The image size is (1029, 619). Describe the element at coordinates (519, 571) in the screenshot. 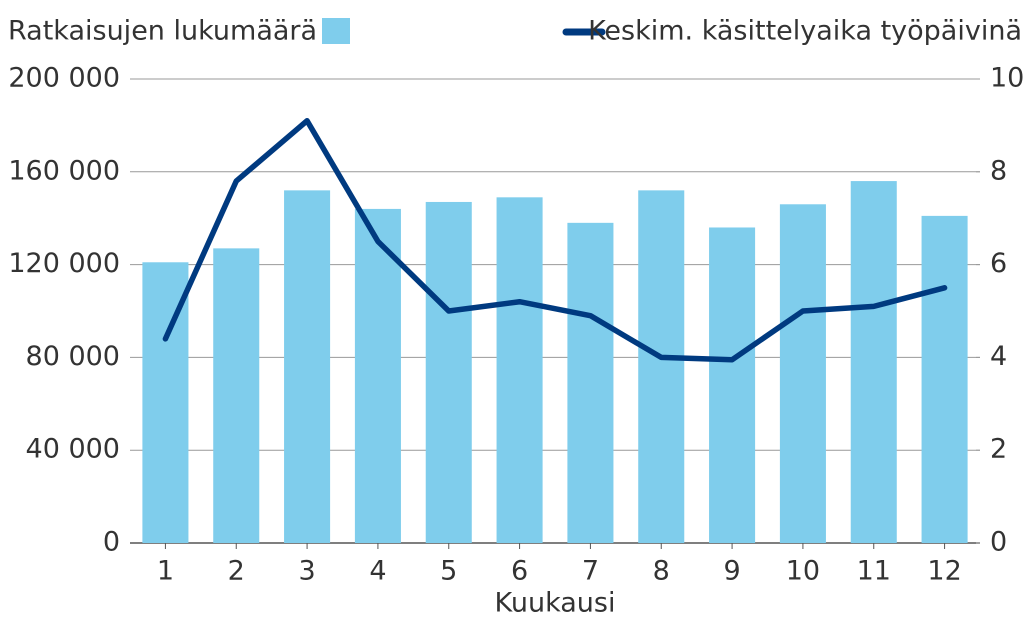

I see `x-tick-label: 6` at that location.